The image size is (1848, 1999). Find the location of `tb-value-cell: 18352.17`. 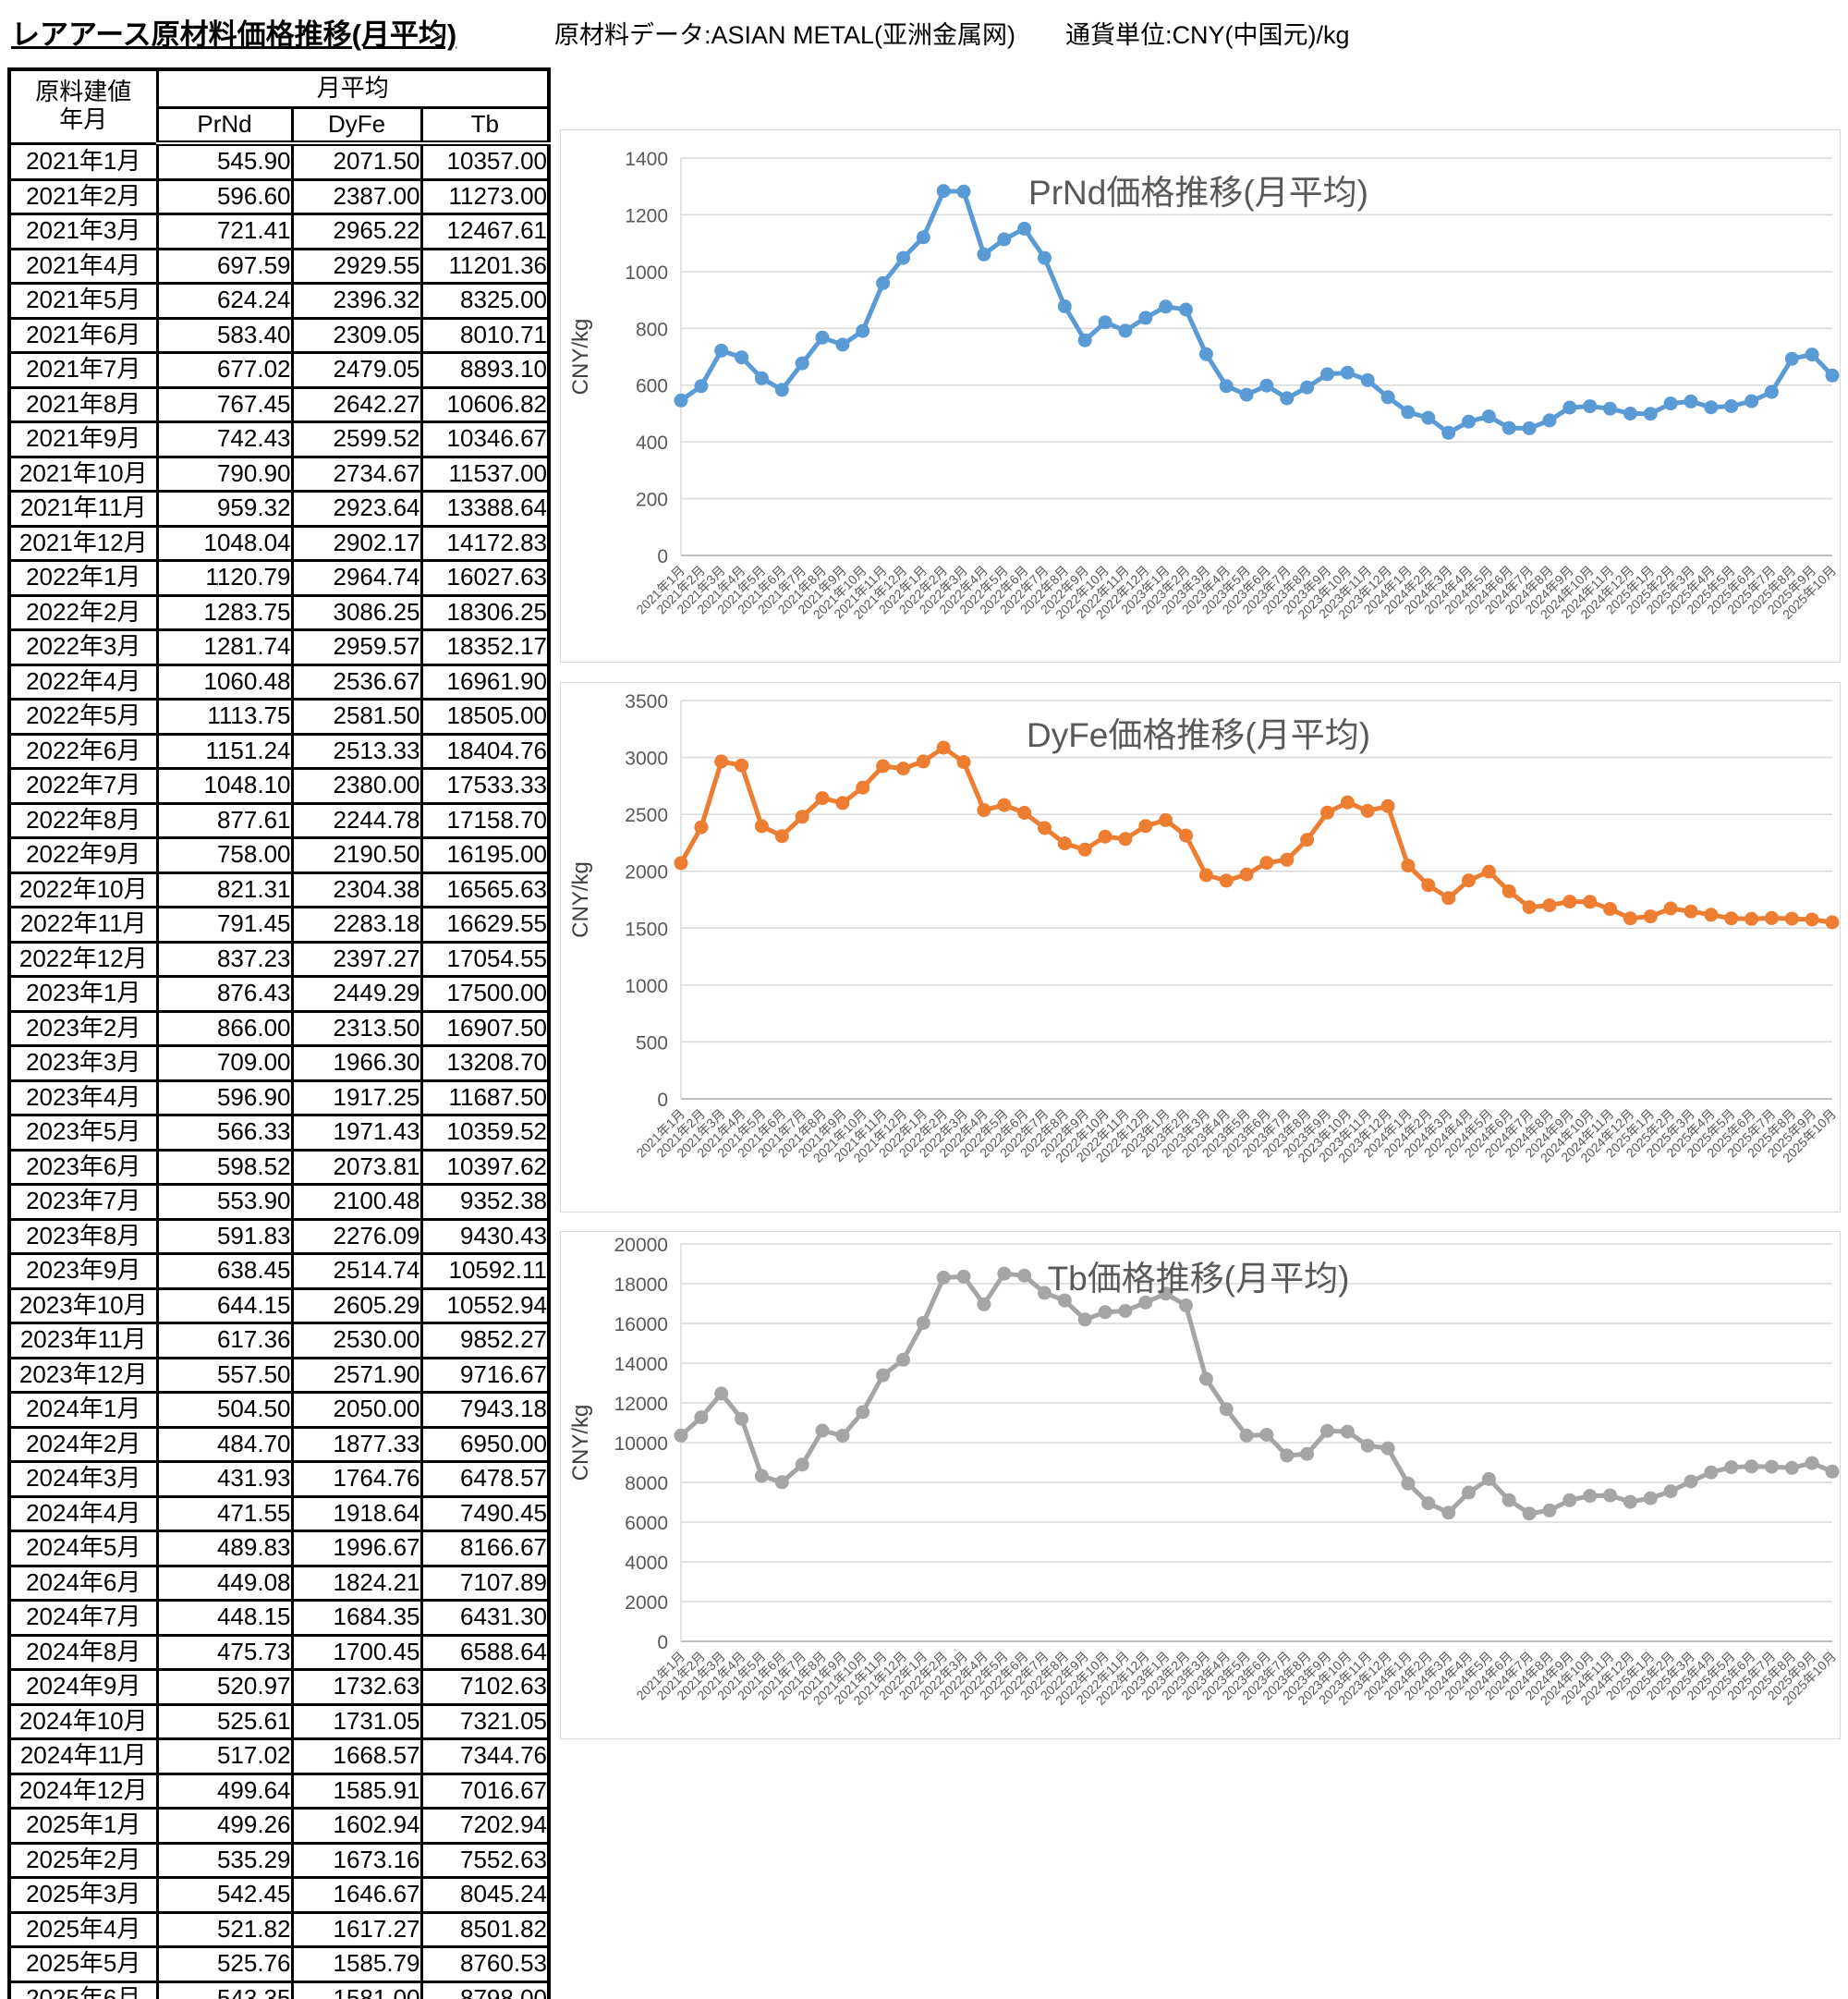

tb-value-cell: 18352.17 is located at coordinates (485, 647).